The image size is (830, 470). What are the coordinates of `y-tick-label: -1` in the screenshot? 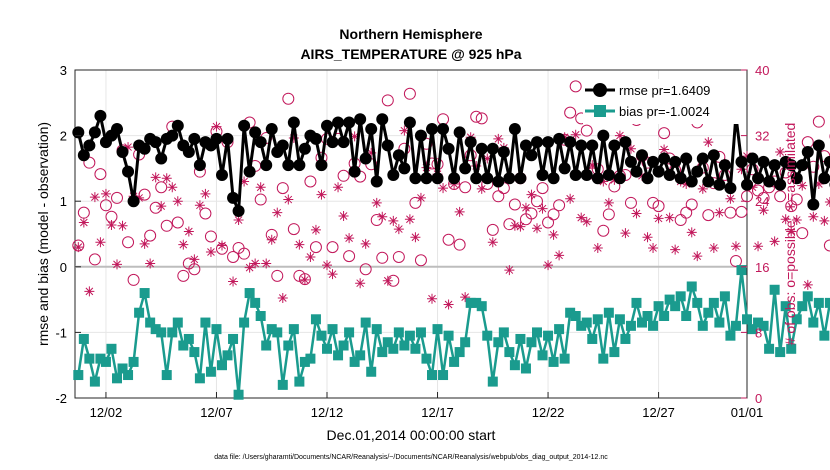 It's located at (61, 332).